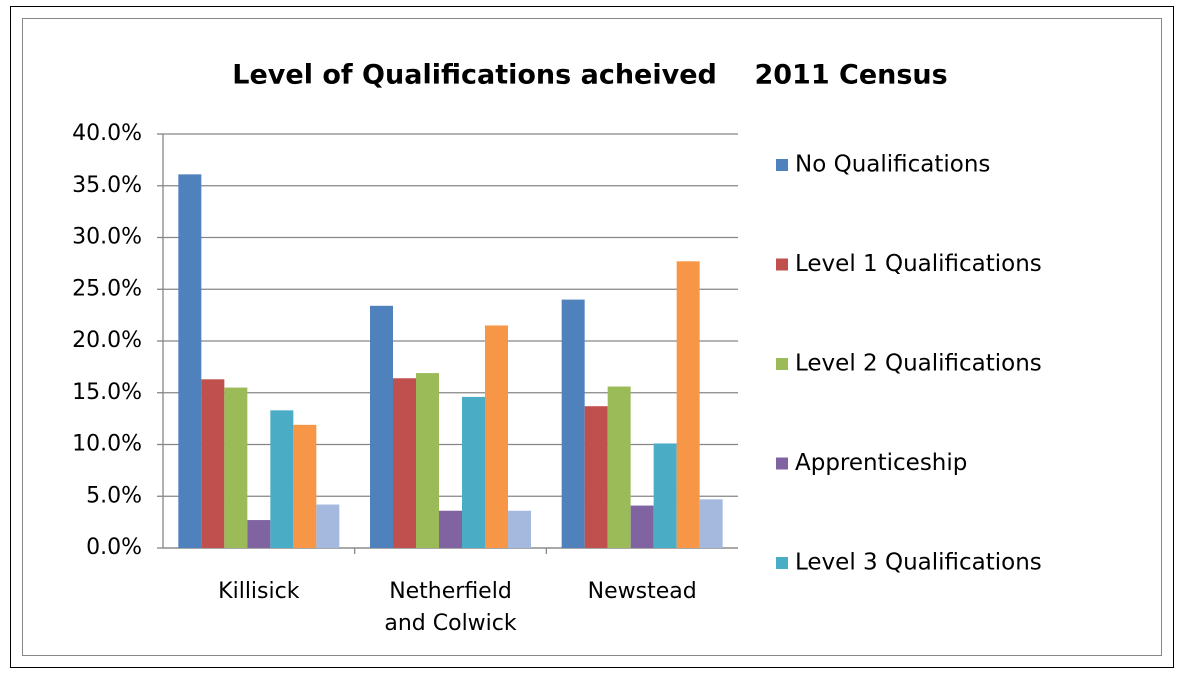 Image resolution: width=1186 pixels, height=680 pixels. What do you see at coordinates (114, 547) in the screenshot?
I see `y-tick-label: 0.0%` at bounding box center [114, 547].